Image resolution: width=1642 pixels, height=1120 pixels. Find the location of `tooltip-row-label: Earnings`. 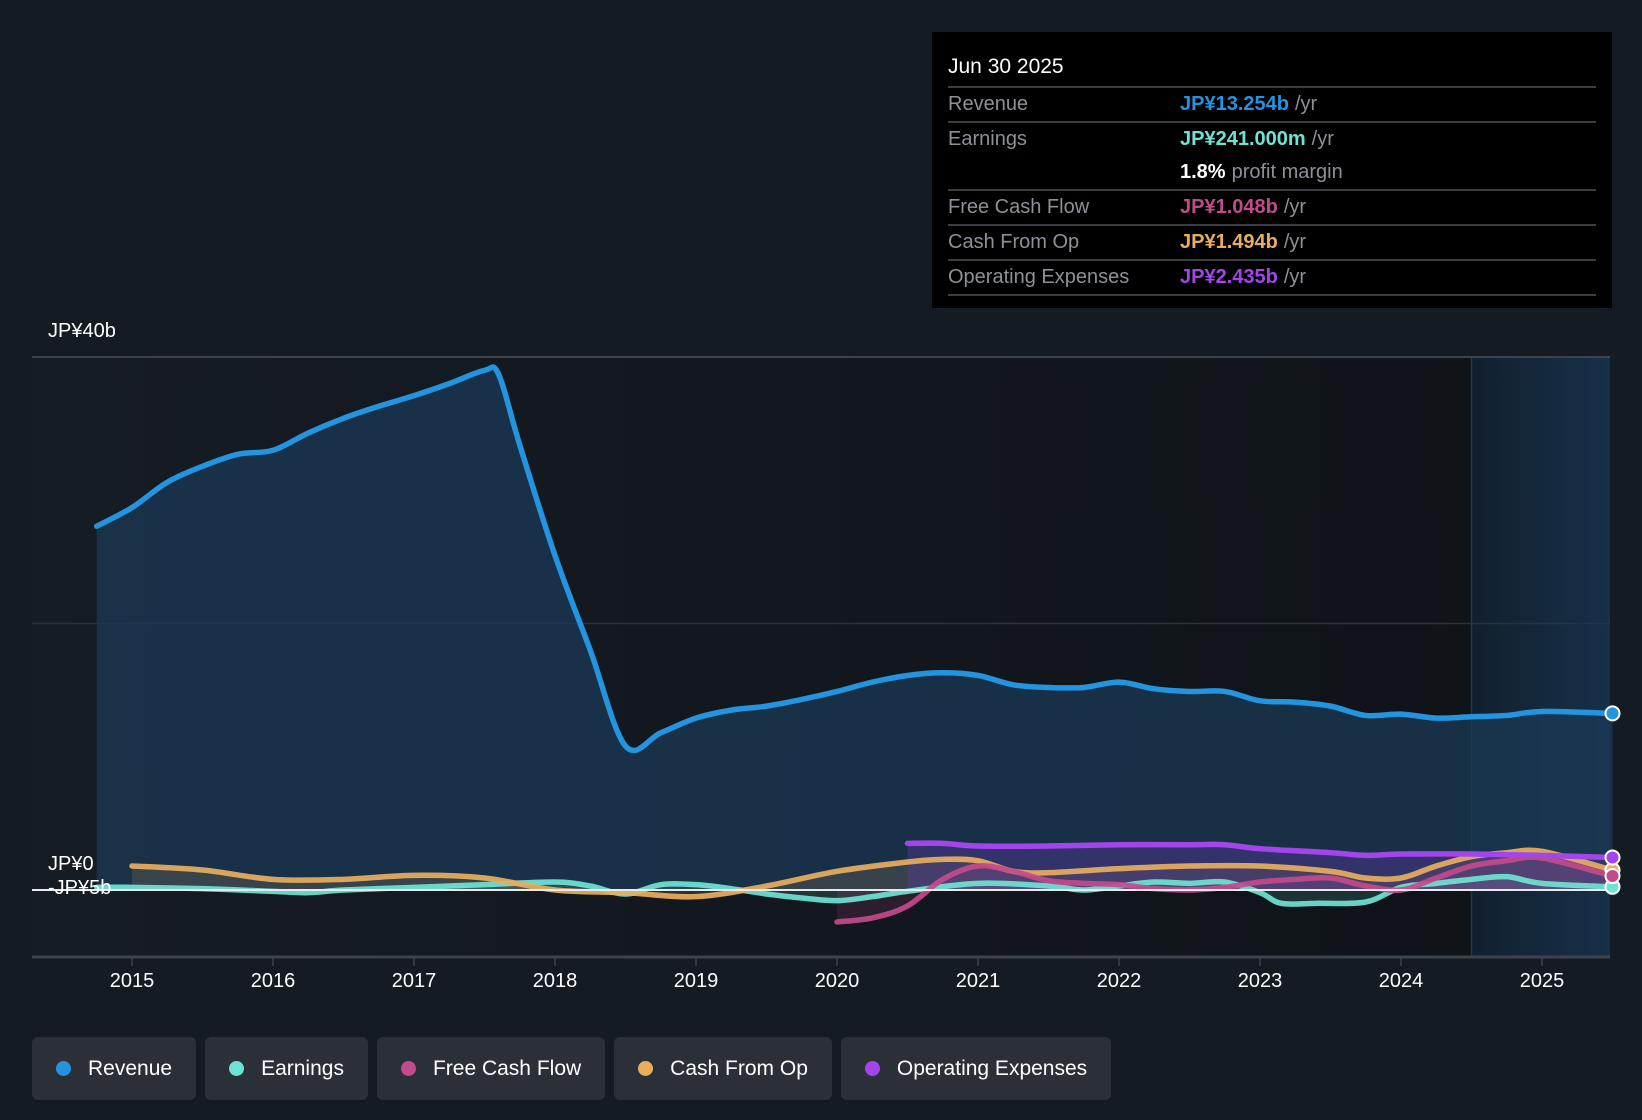

tooltip-row-label: Earnings is located at coordinates (987, 139).